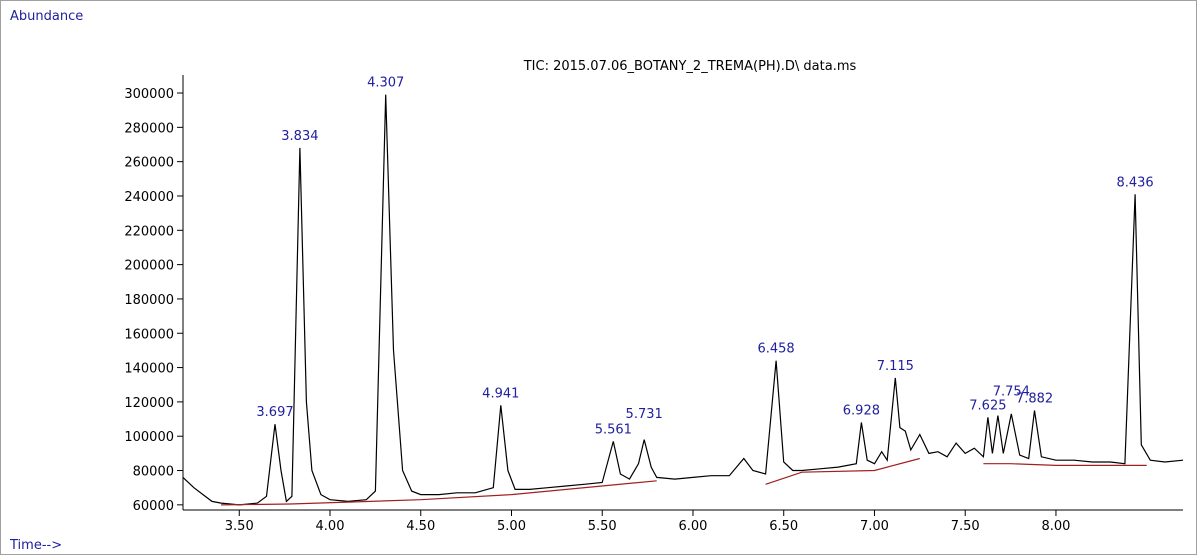 This screenshot has height=559, width=1197. I want to click on peak-label: 7.754, so click(1011, 392).